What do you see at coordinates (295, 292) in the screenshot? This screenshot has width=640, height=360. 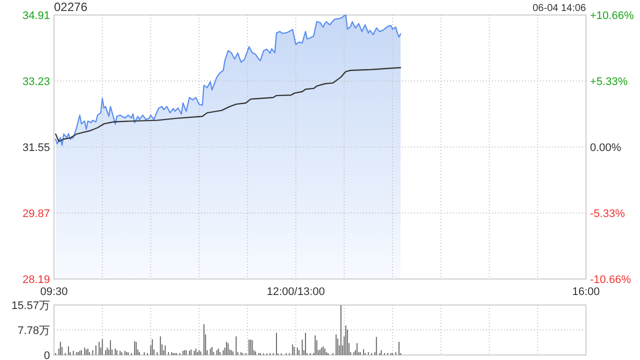 I see `x-tick-label: 12:00/13:00` at bounding box center [295, 292].